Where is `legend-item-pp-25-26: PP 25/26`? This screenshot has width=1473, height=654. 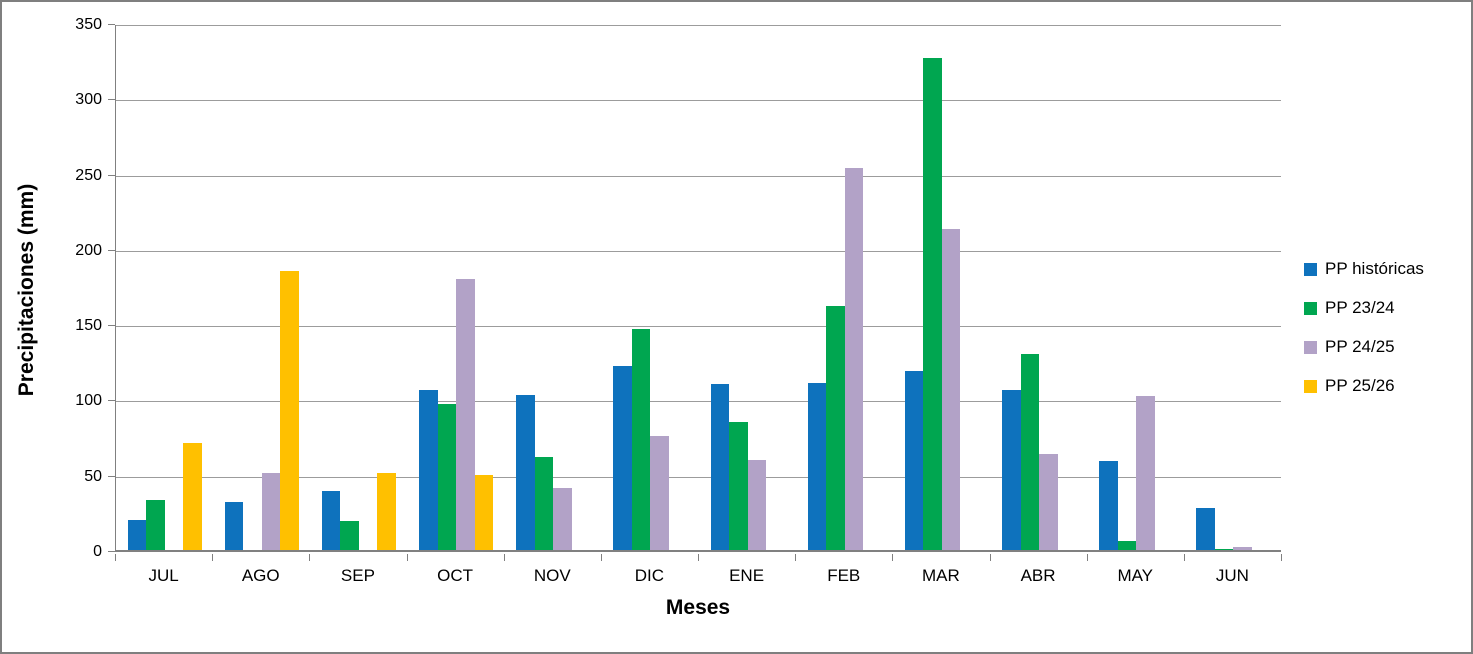
legend-item-pp-25-26: PP 25/26 is located at coordinates (1364, 386).